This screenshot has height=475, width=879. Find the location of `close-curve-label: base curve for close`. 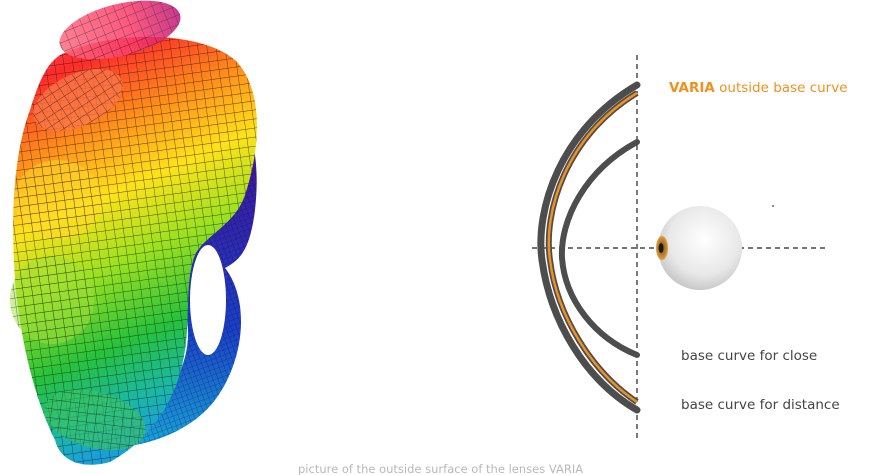

close-curve-label: base curve for close is located at coordinates (749, 356).